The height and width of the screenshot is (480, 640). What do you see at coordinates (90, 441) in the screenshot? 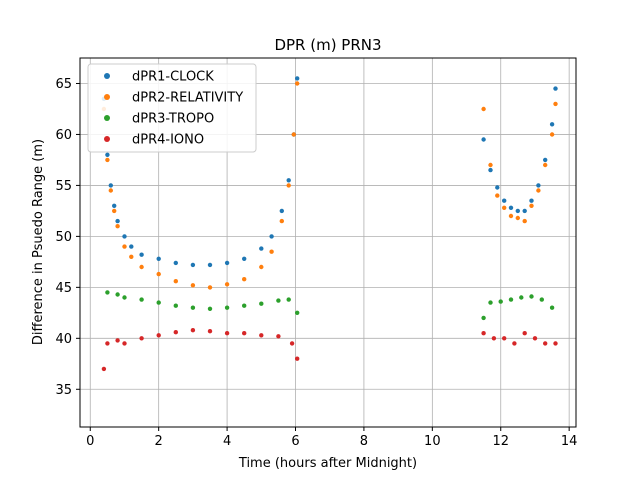
I see `x-tick-label: 0` at bounding box center [90, 441].